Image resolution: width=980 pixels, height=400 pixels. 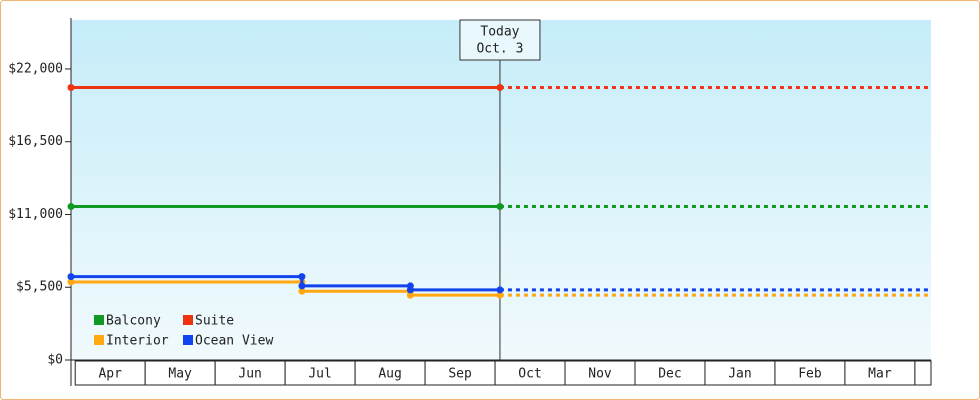 What do you see at coordinates (55, 360) in the screenshot?
I see `y-tick-label: $0` at bounding box center [55, 360].